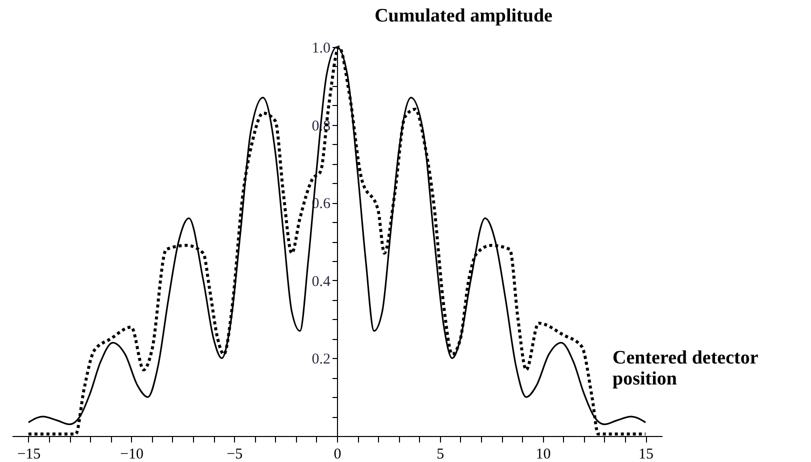 The height and width of the screenshot is (462, 811). I want to click on x-tick-label: 5, so click(440, 454).